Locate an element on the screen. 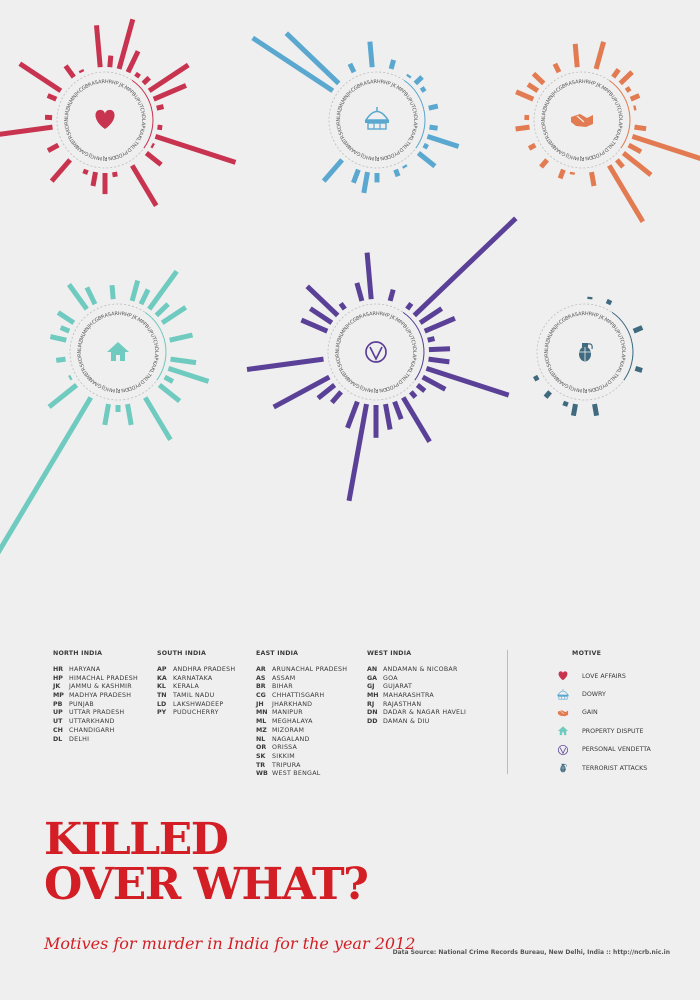 This screenshot has height=1000, width=700. state-label: UT is located at coordinates (412, 105).